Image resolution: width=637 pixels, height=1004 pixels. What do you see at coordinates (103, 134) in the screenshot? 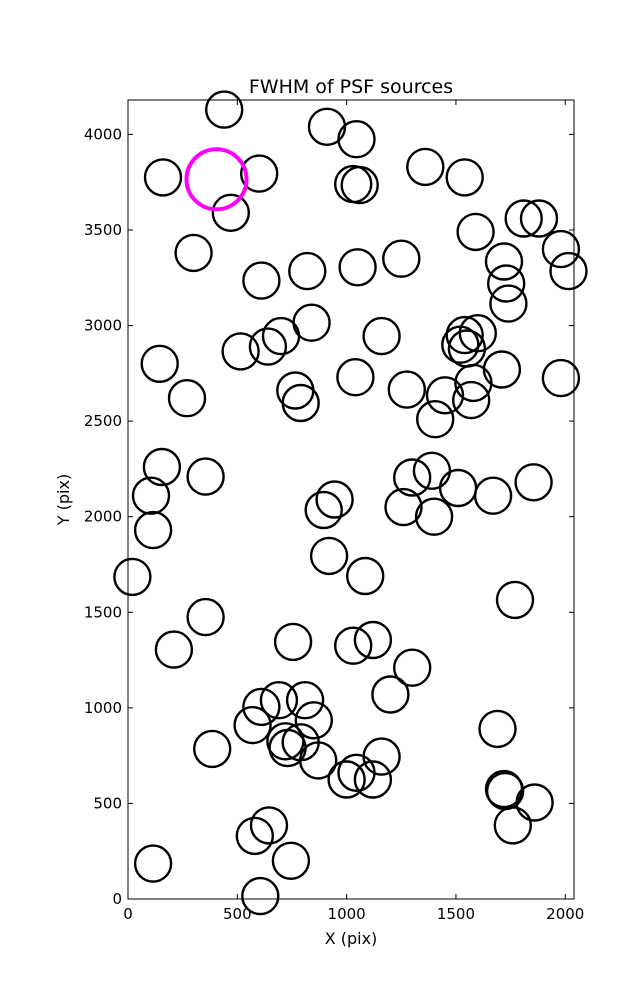
I see `y-tick-label: 4000` at bounding box center [103, 134].